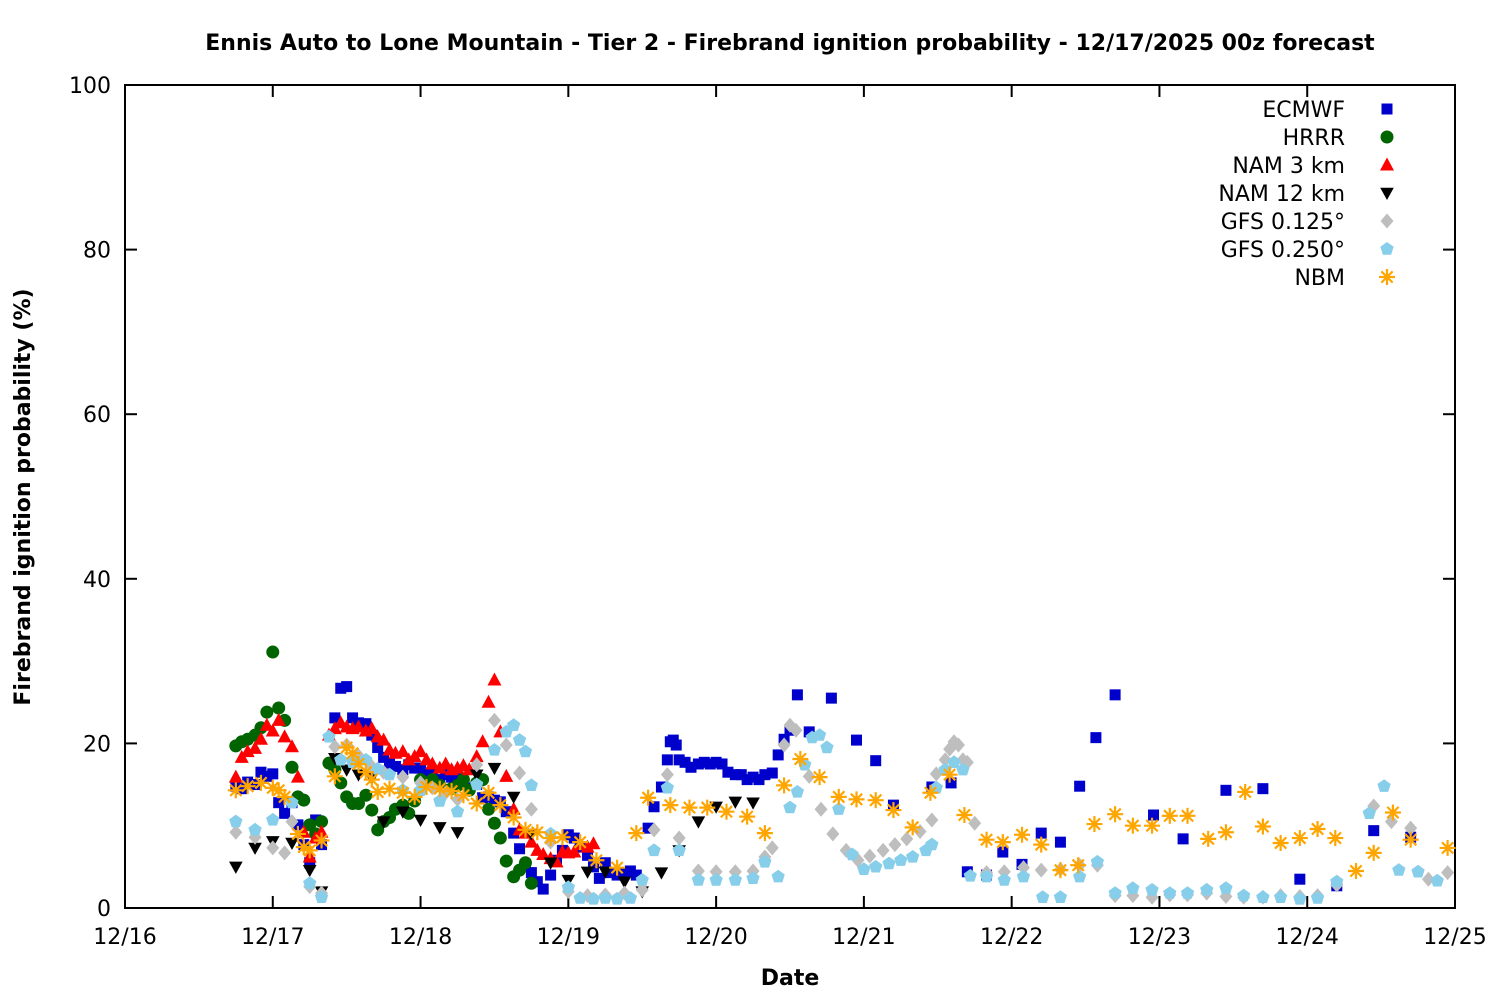 The height and width of the screenshot is (1004, 1500). What do you see at coordinates (841, 809) in the screenshot?
I see `series-nbm` at bounding box center [841, 809].